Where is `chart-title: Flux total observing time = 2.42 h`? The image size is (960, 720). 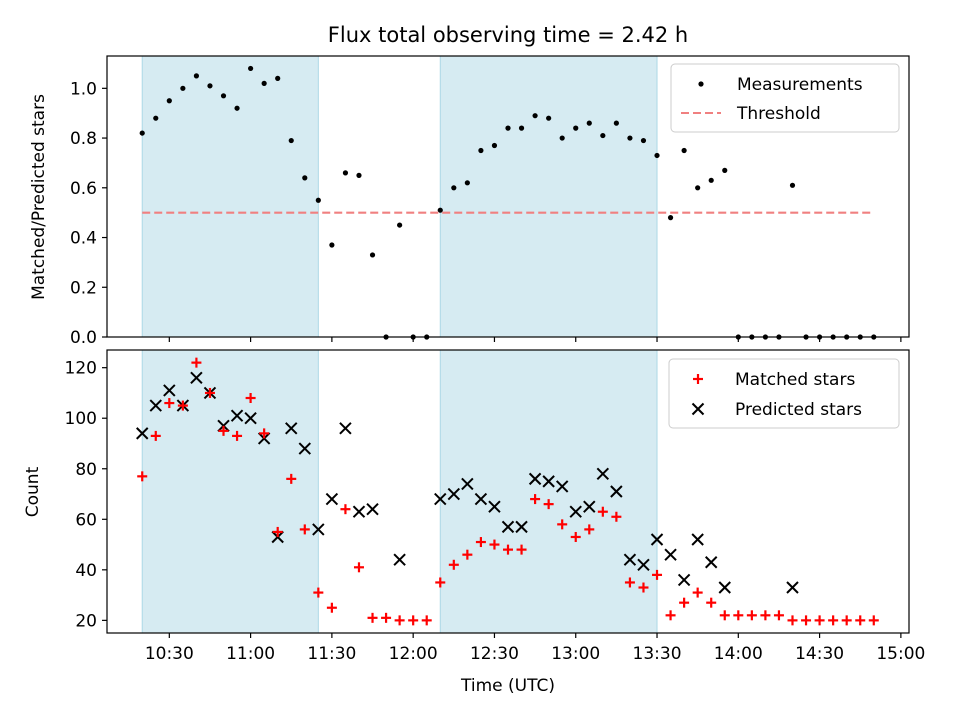 chart-title: Flux total observing time = 2.42 h is located at coordinates (508, 35).